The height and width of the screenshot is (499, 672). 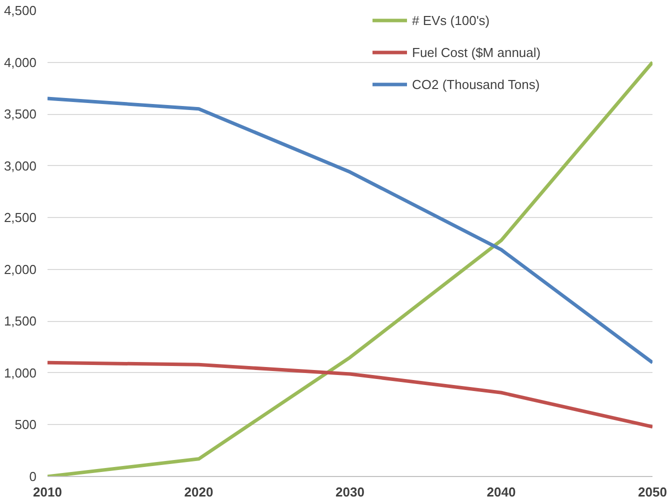 I want to click on x-tick-label: 2030, so click(x=350, y=491).